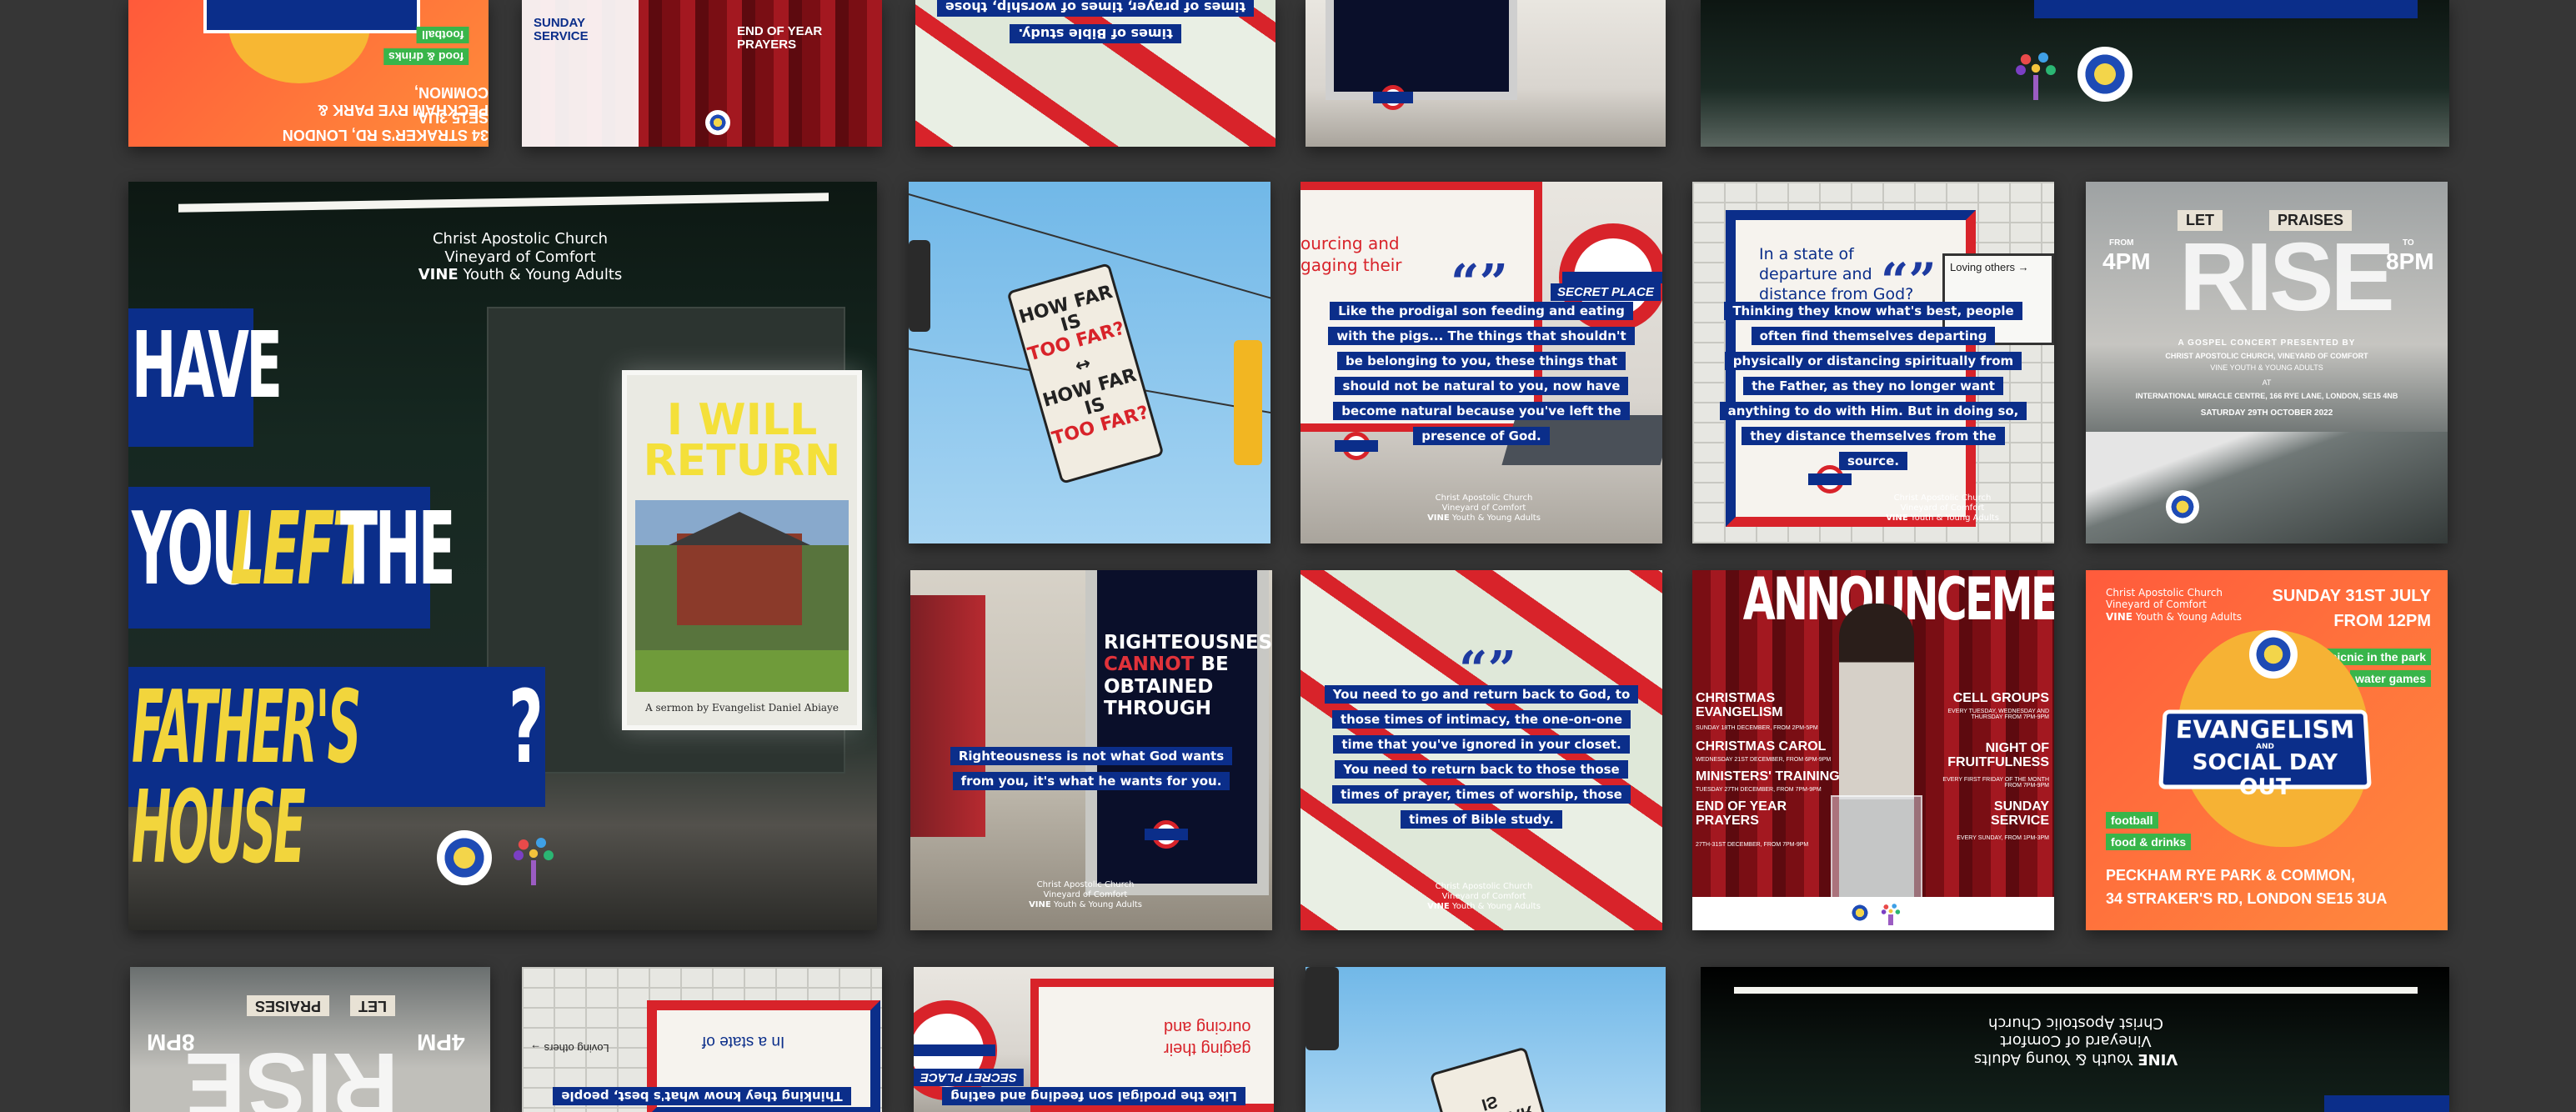 This screenshot has height=1112, width=2576. Describe the element at coordinates (742, 442) in the screenshot. I see `book-title: I WILL RETURN` at that location.